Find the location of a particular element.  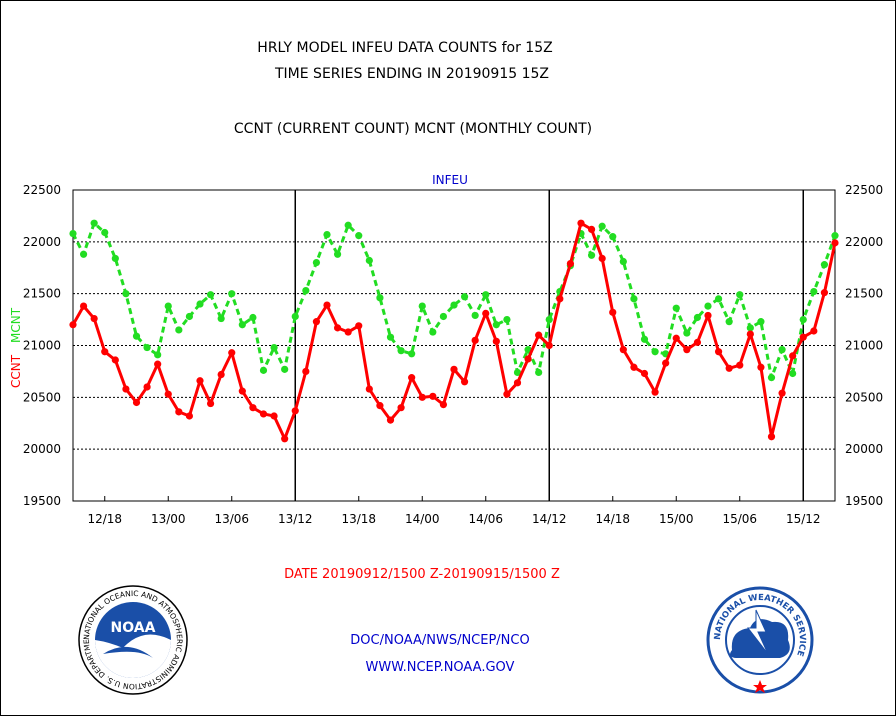

panel-label: INFEU is located at coordinates (450, 180).